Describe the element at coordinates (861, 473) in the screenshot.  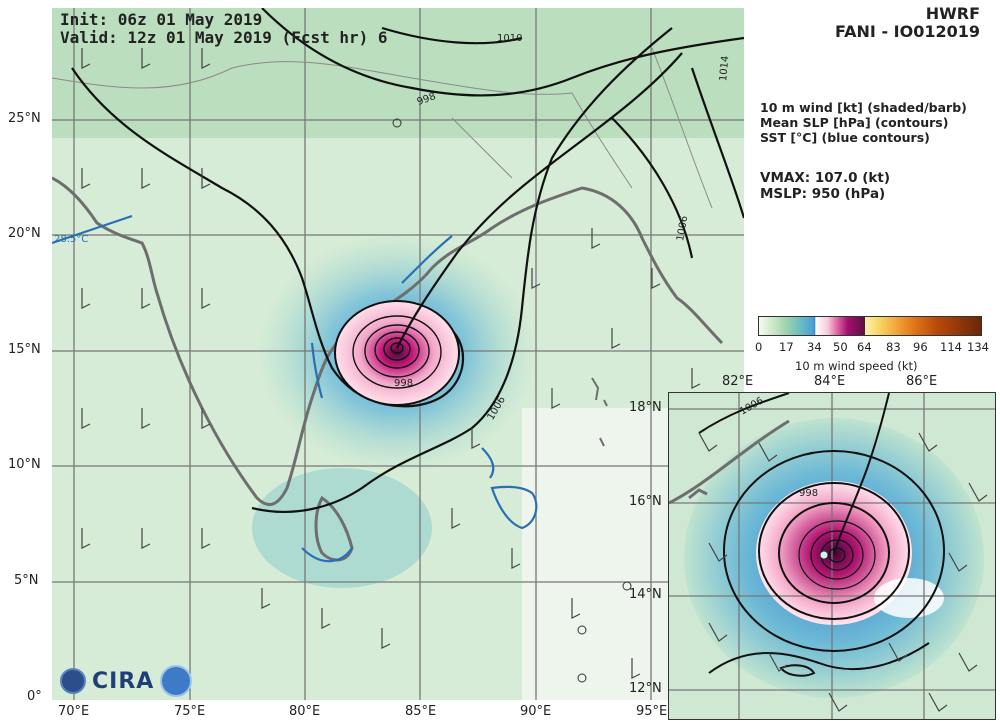
I see `inset-forecast-track` at that location.